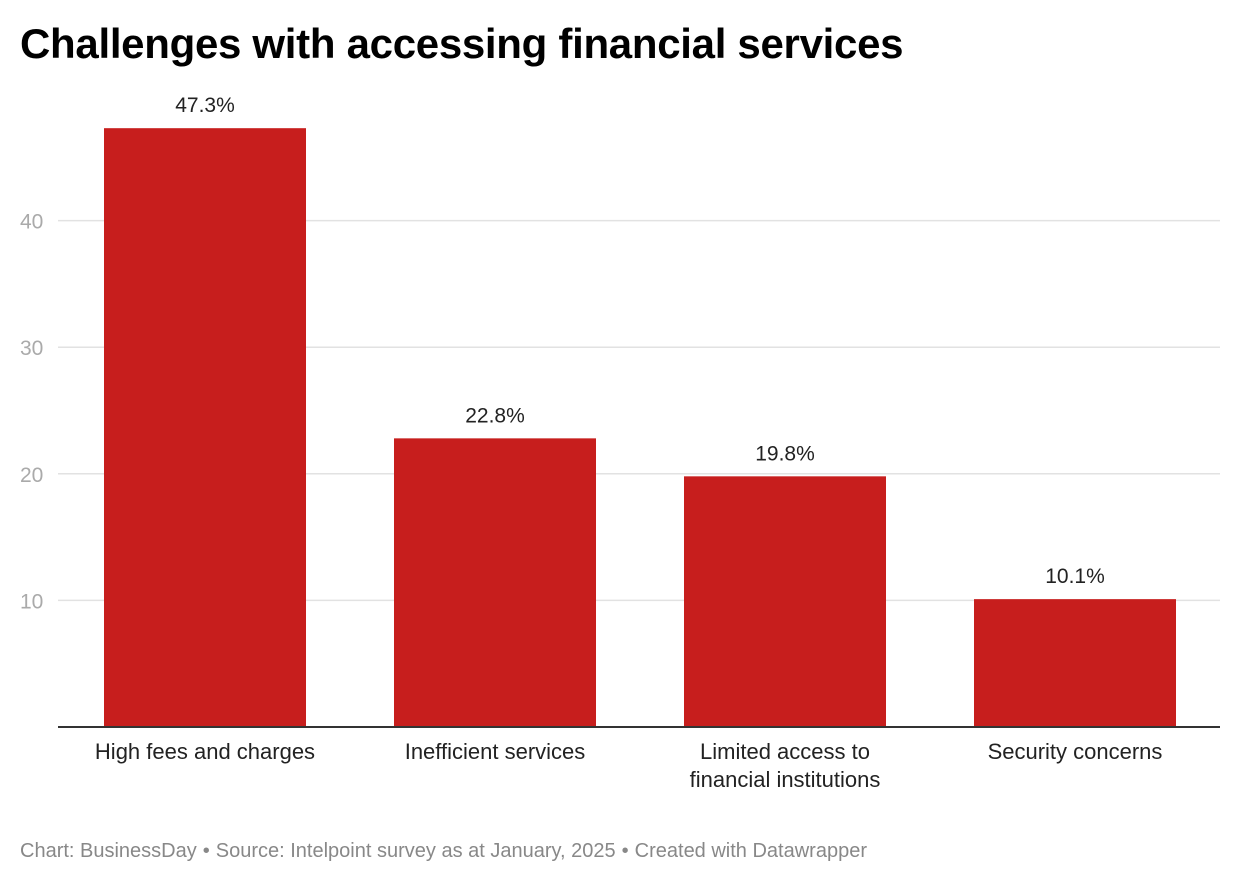 This screenshot has height=886, width=1240. Describe the element at coordinates (31, 601) in the screenshot. I see `y-tick-label: 10` at that location.